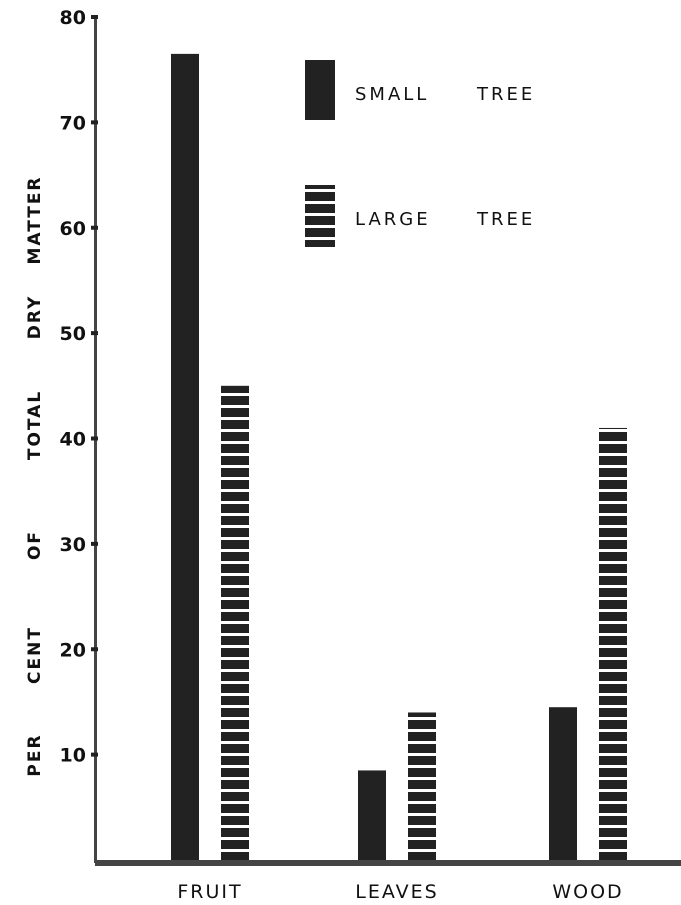 The width and height of the screenshot is (681, 905). Describe the element at coordinates (73, 334) in the screenshot. I see `y-tick-label: 50` at that location.